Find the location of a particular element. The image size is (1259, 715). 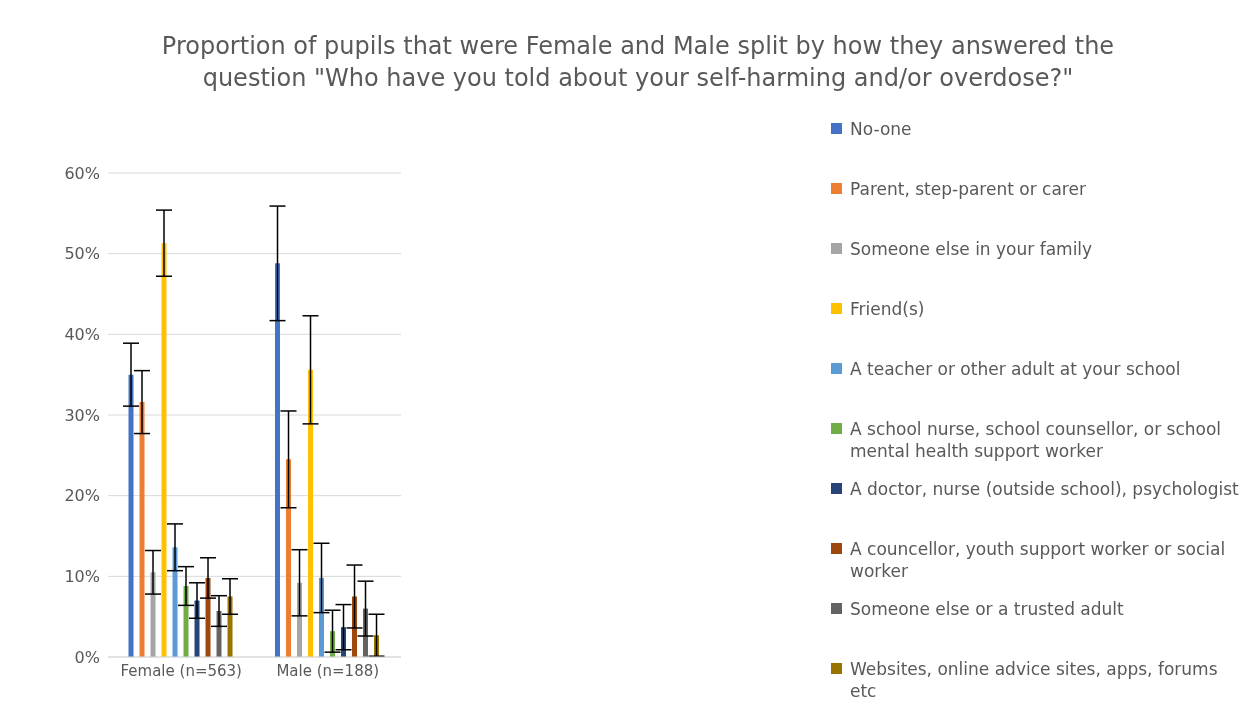

y-tick-label: 30% is located at coordinates (82, 415).